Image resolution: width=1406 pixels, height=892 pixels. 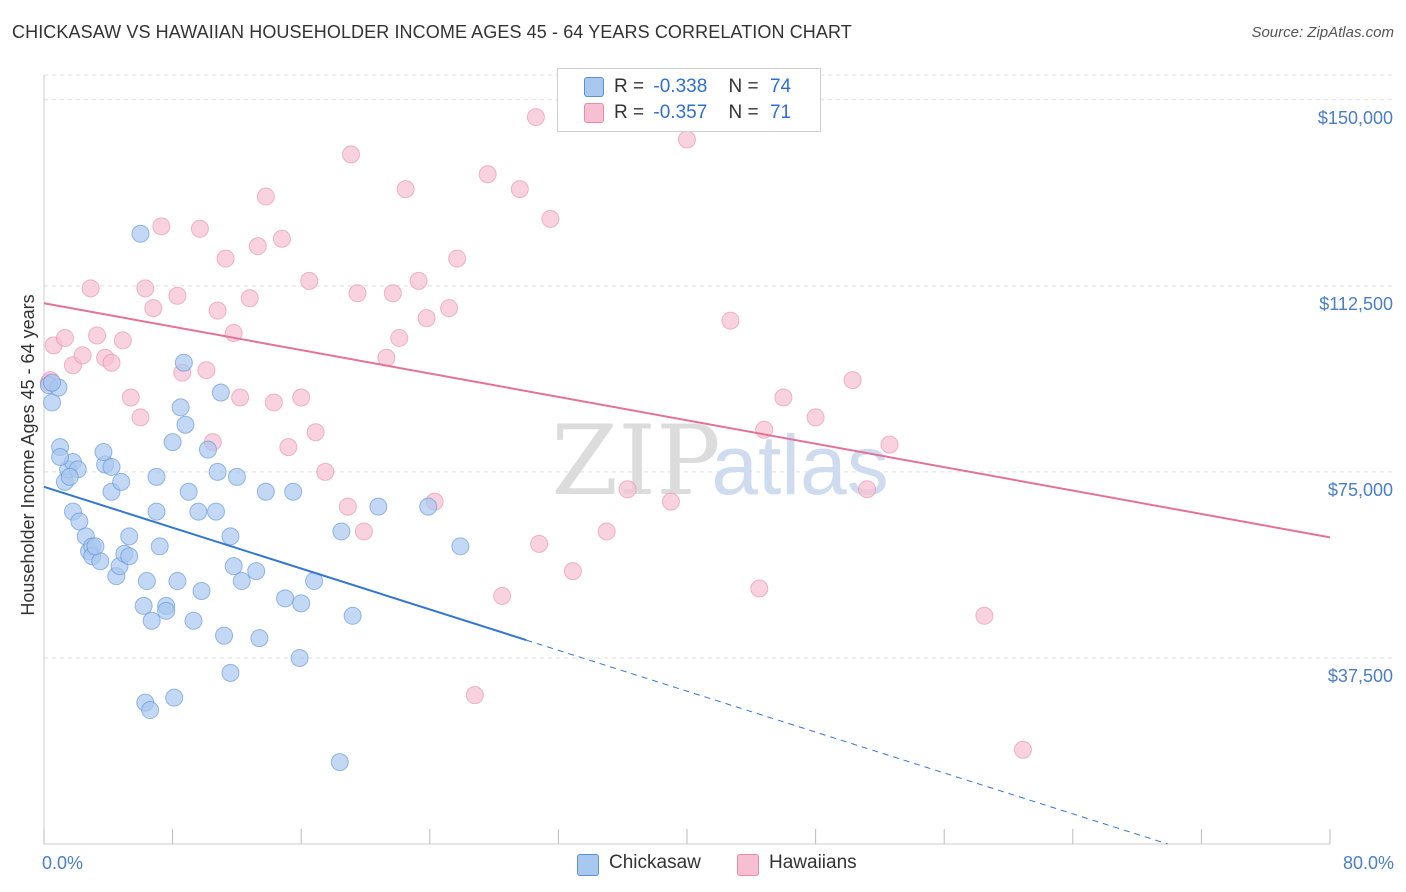 I want to click on y-axis-label: Householder Income Ages 45 - 64 years, so click(x=28, y=454).